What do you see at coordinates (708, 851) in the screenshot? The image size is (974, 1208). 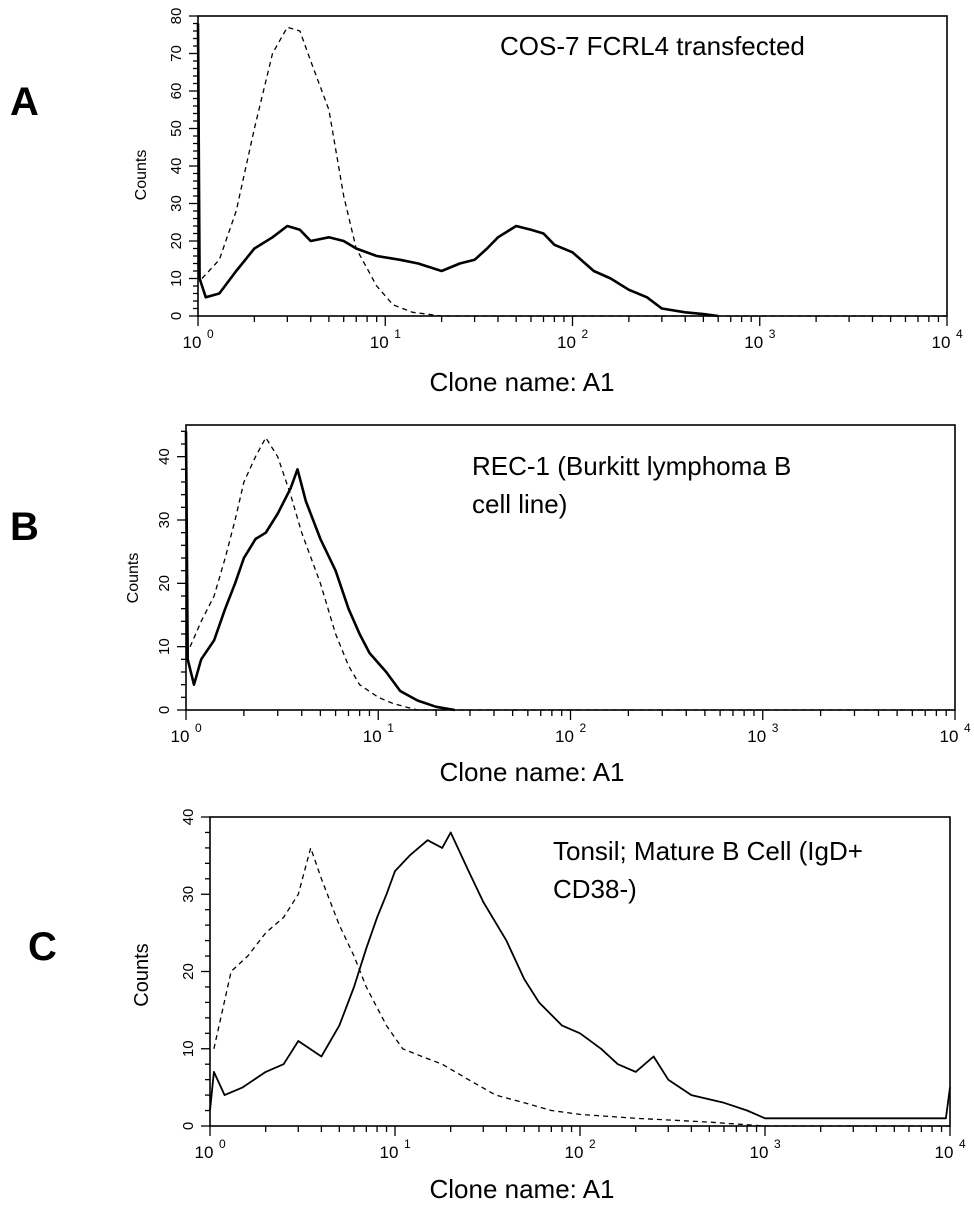 I see `panel-annotation: Tonsil; Mature B Cell (IgD+` at bounding box center [708, 851].